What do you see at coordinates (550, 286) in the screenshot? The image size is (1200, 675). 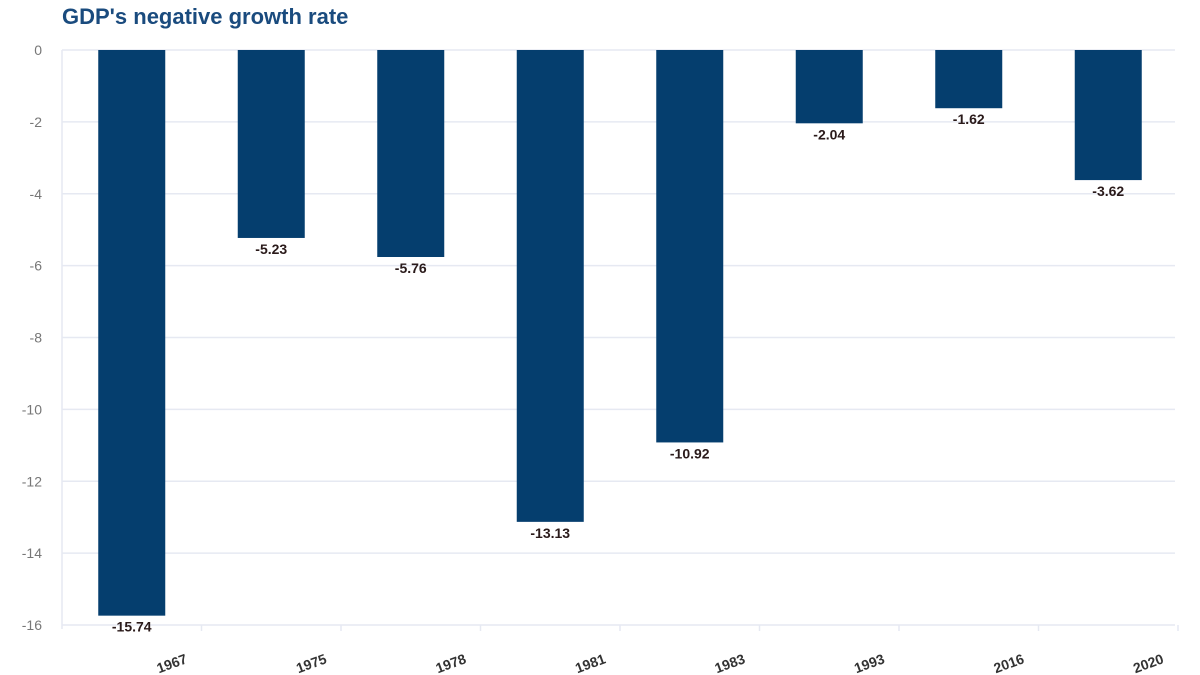 I see `bar-1981` at bounding box center [550, 286].